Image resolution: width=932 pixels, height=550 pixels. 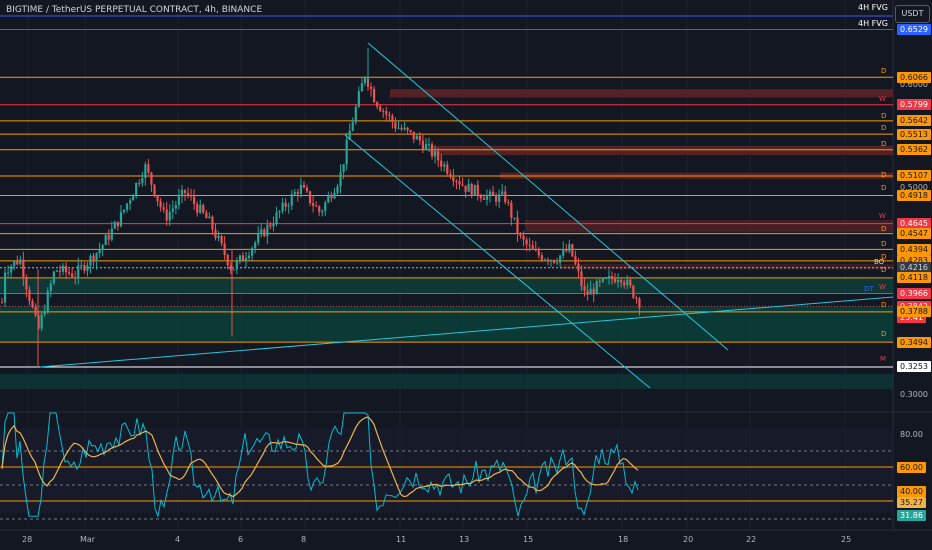 What do you see at coordinates (912, 14) in the screenshot?
I see `currency-button: USDT` at bounding box center [912, 14].